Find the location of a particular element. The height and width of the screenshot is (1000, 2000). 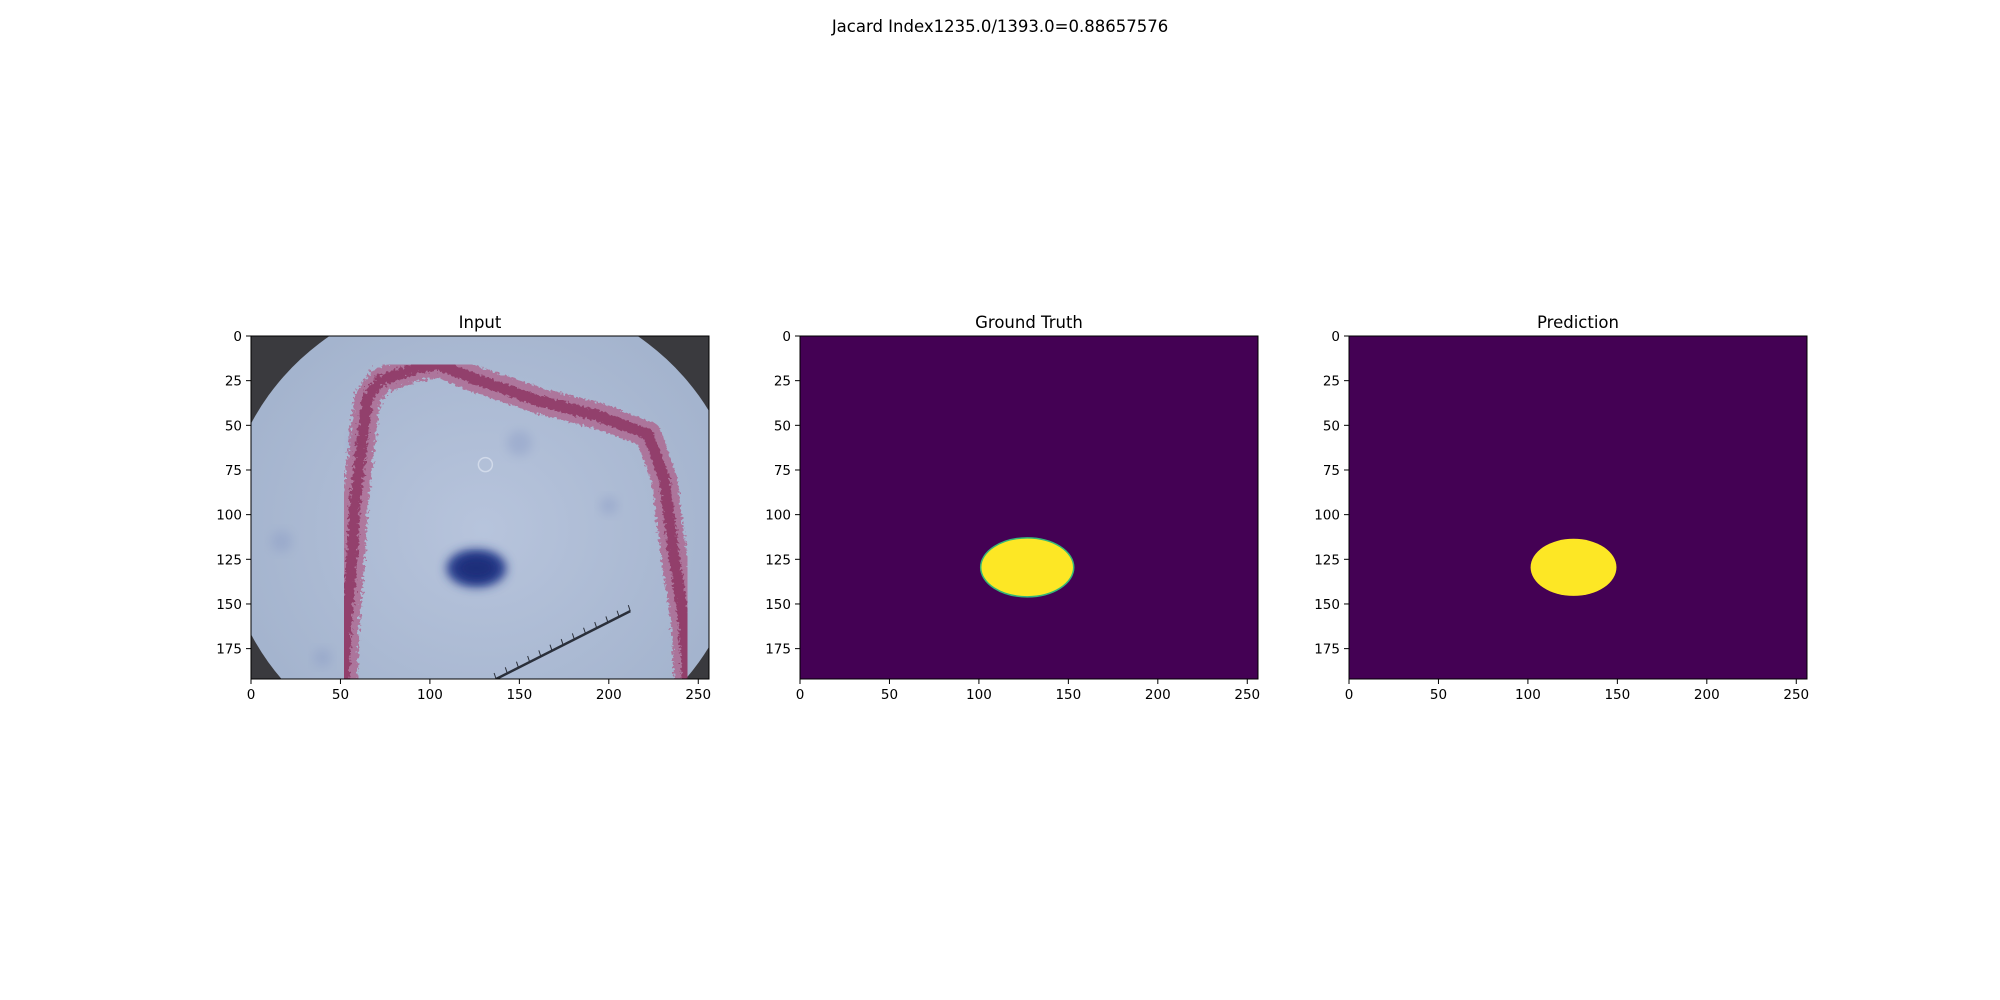

subplot-title: Ground Truth is located at coordinates (1029, 322).